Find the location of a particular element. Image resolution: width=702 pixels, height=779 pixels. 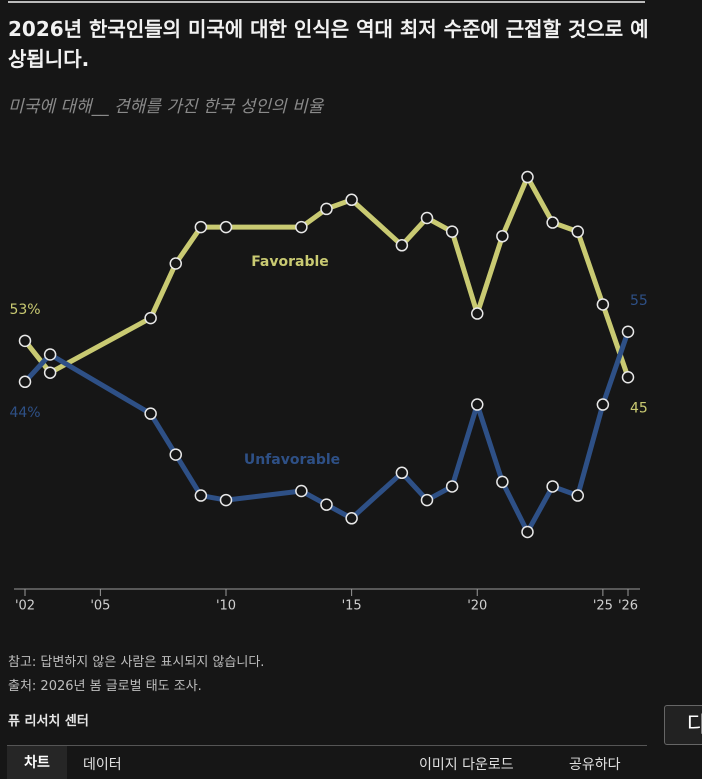

data-label: 55 is located at coordinates (639, 301).